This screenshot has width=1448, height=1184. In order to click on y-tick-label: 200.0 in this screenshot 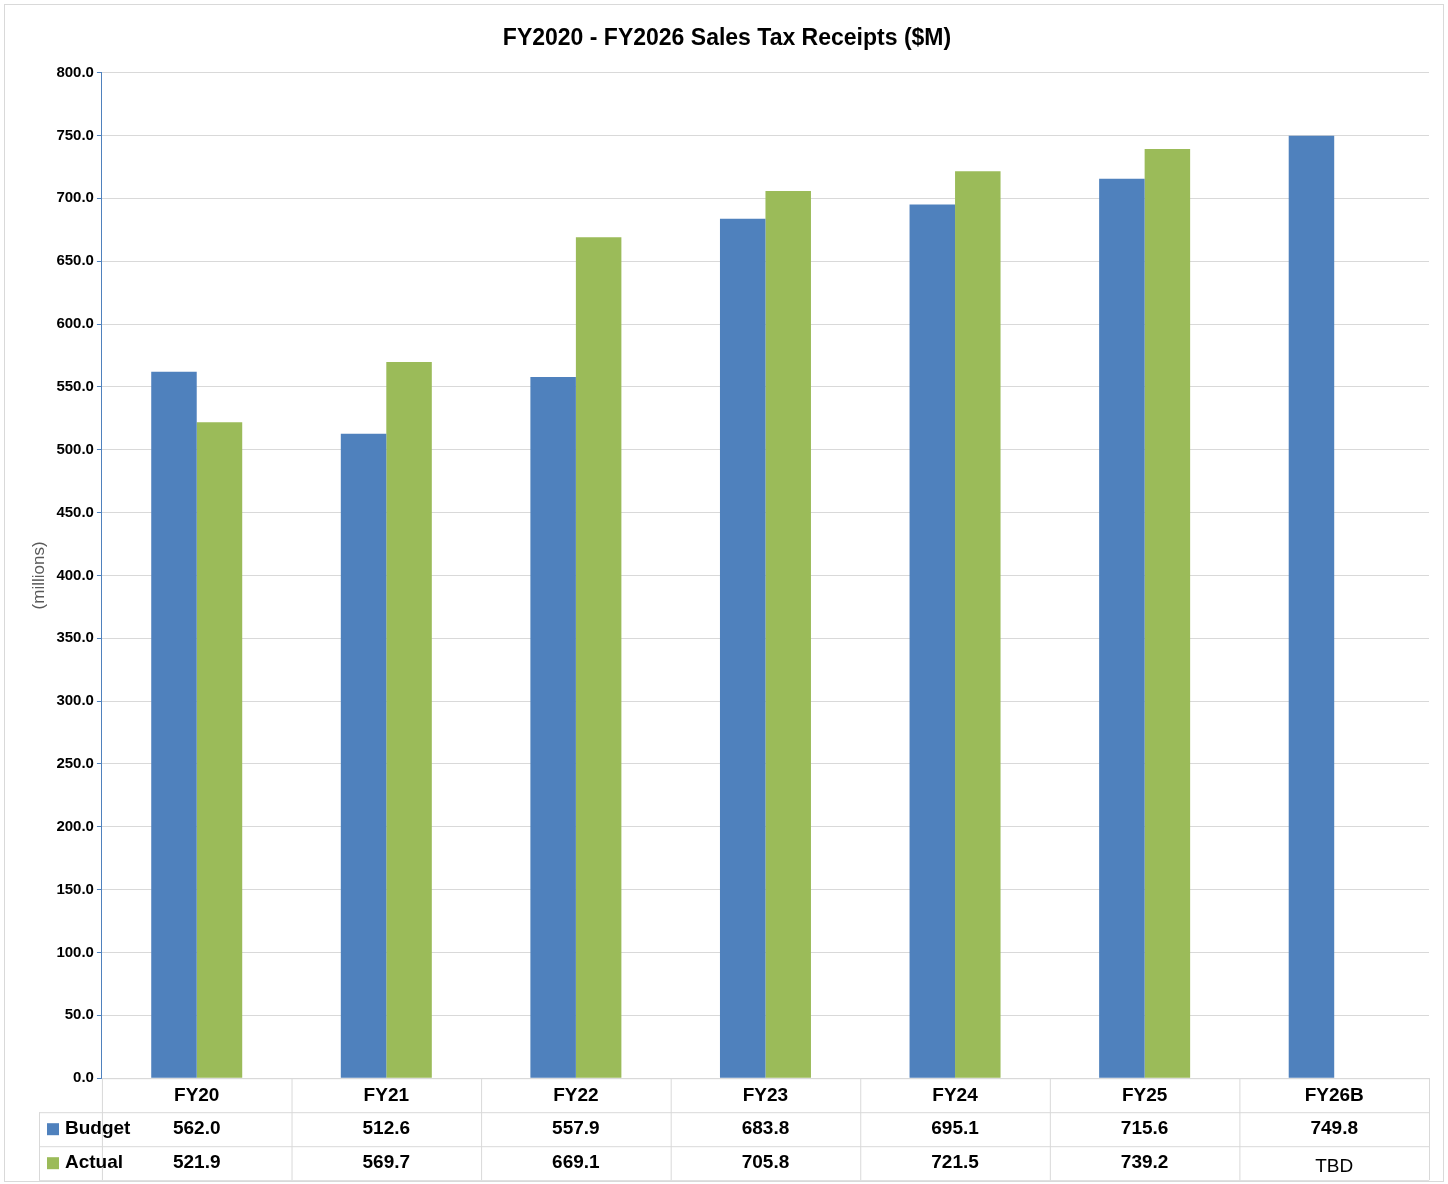, I will do `click(75, 825)`.